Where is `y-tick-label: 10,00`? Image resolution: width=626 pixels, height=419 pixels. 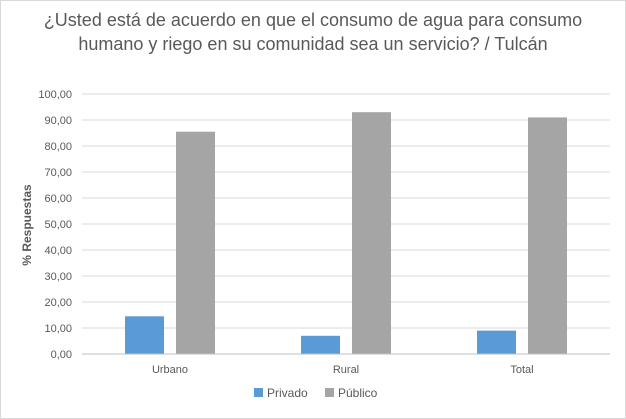
y-tick-label: 10,00 is located at coordinates (58, 329).